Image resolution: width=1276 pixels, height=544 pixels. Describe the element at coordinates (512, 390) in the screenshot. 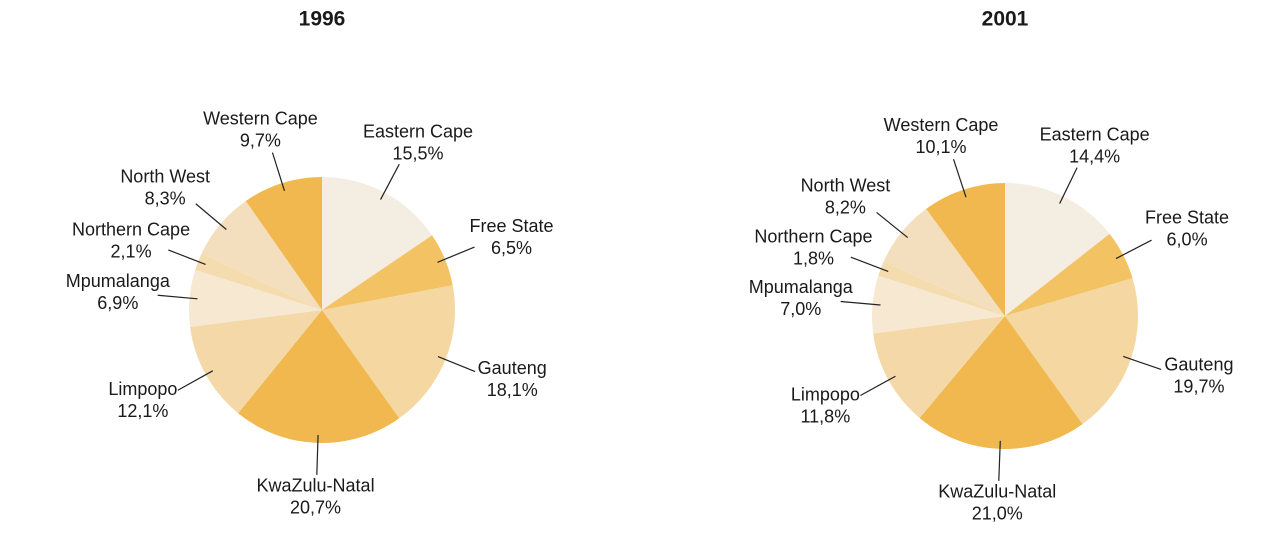

I see `slice-value-label: 18,1%` at that location.